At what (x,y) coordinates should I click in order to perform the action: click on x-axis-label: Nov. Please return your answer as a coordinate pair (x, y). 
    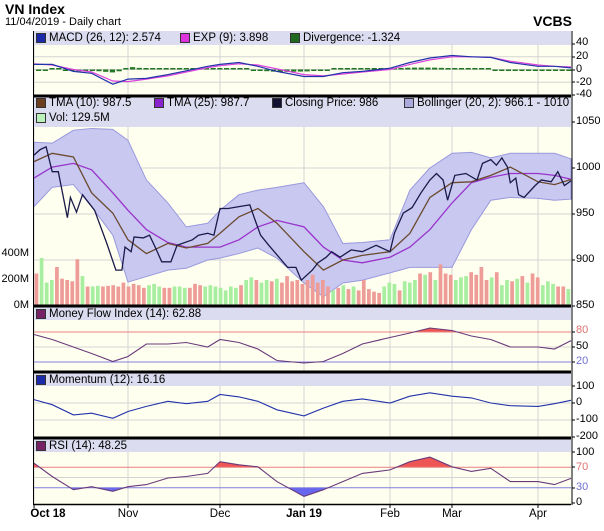
    Looking at the image, I should click on (128, 514).